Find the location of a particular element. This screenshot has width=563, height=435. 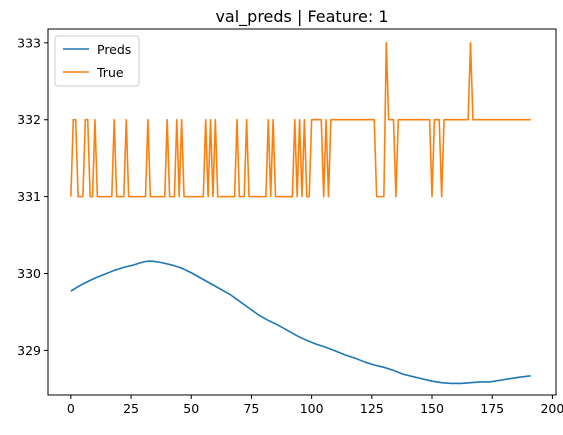

x-tick-label: 100 is located at coordinates (312, 408).